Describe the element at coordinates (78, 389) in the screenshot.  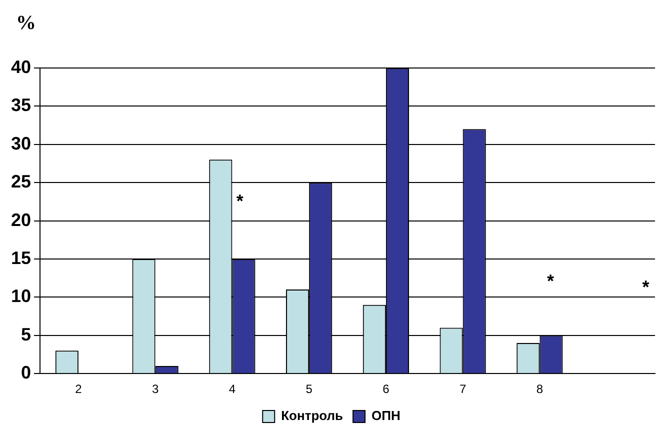
I see `x-tick-label: 2` at that location.